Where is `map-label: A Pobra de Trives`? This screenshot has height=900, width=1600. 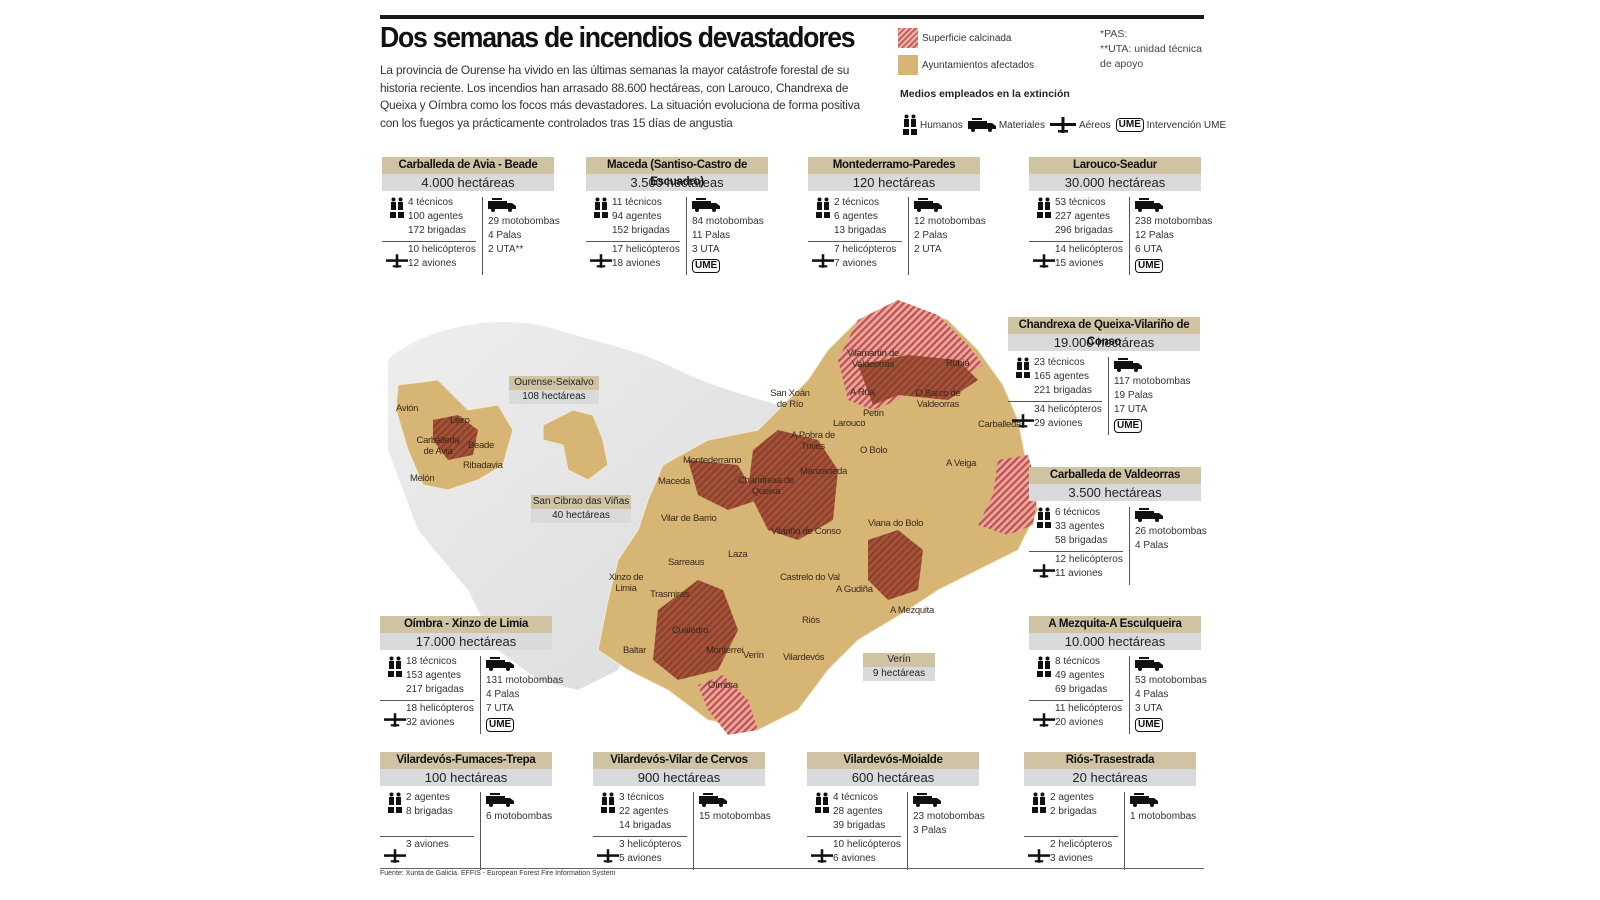 map-label: A Pobra de Trives is located at coordinates (812, 441).